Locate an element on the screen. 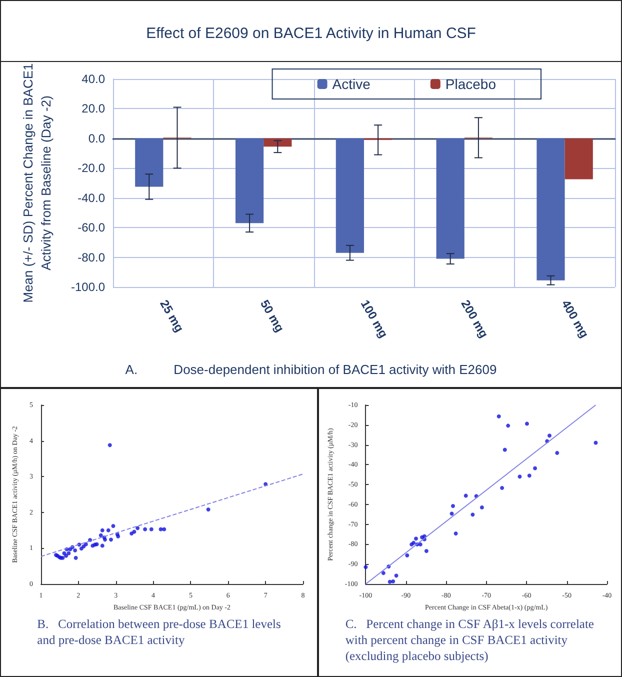  x-tick-label: 200 mg is located at coordinates (475, 319).